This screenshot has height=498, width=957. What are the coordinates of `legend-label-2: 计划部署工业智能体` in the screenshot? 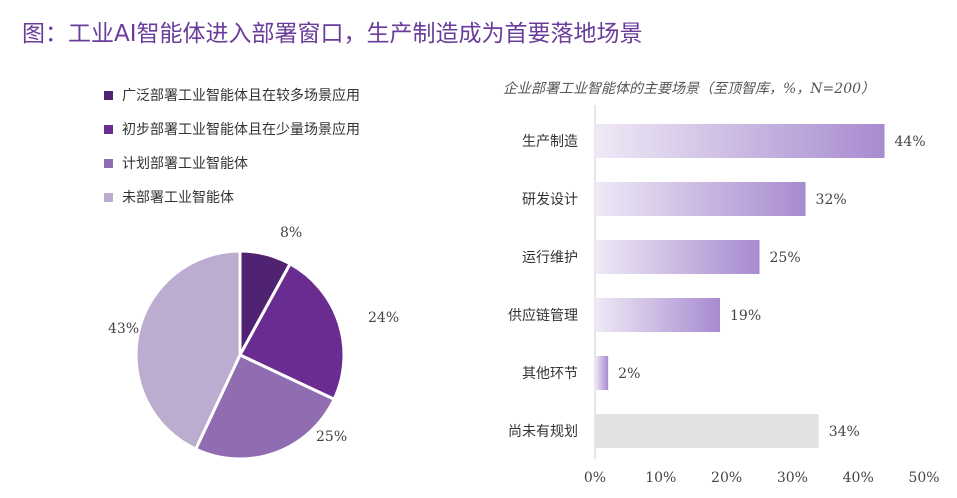 It's located at (185, 164).